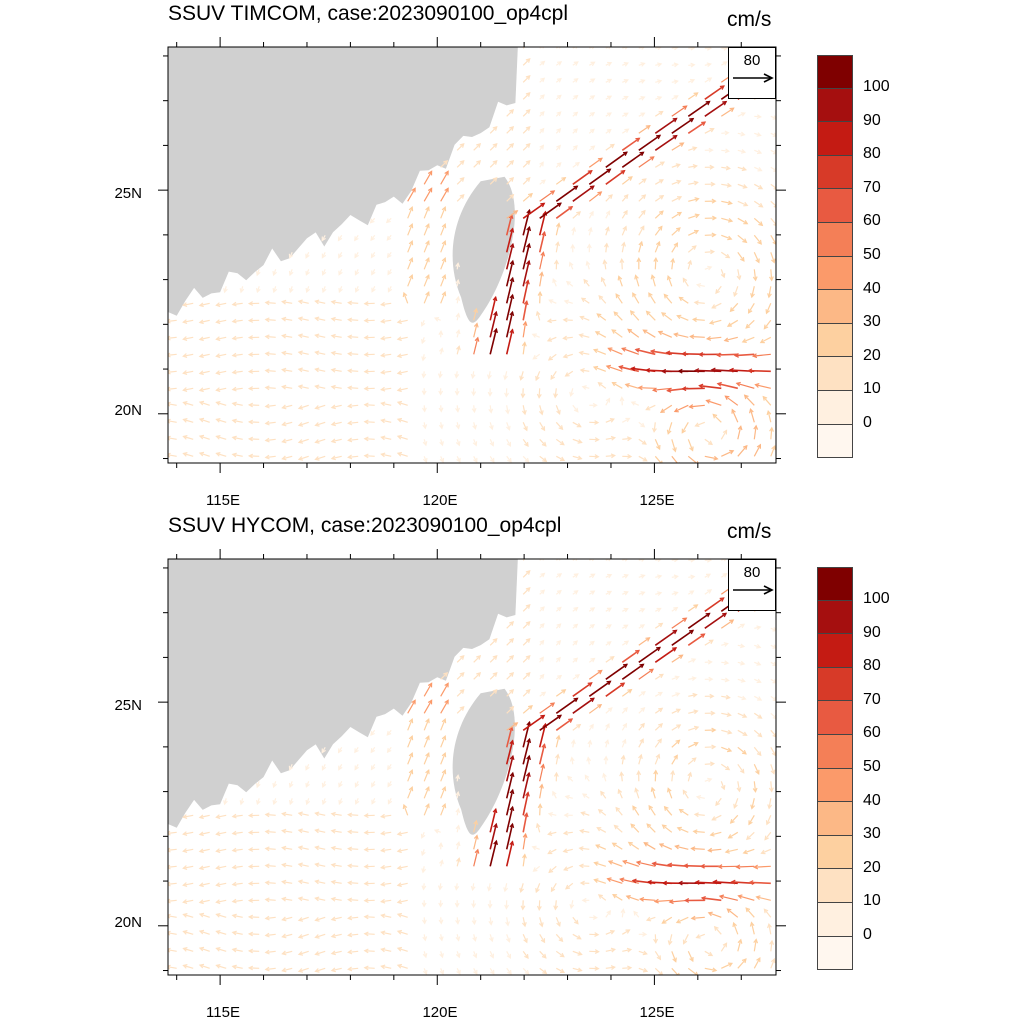 This screenshot has height=1024, width=1024. What do you see at coordinates (872, 389) in the screenshot?
I see `colorbar-label: 10` at bounding box center [872, 389].